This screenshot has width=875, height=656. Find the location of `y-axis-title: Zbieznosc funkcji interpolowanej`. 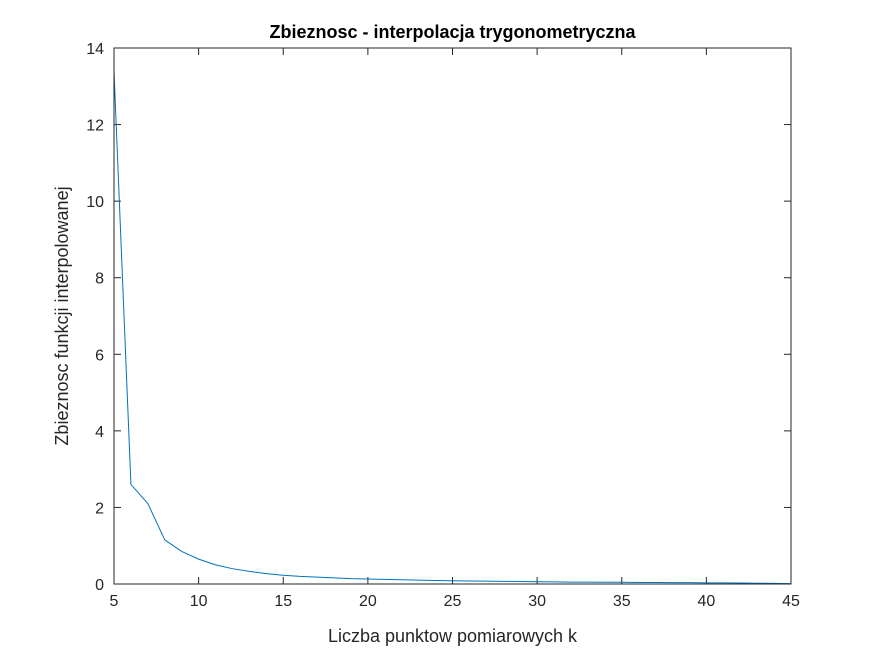

y-axis-title: Zbieznosc funkcji interpolowanej is located at coordinates (62, 315).